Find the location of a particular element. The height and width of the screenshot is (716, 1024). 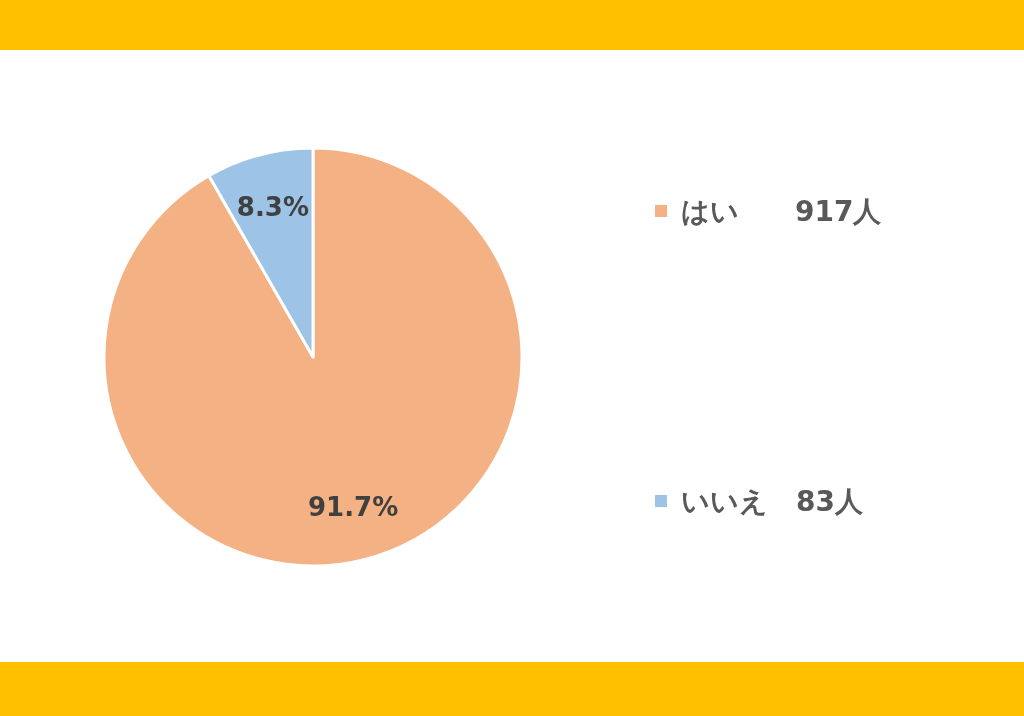

legend-label: いいえ 83人 is located at coordinates (772, 501).